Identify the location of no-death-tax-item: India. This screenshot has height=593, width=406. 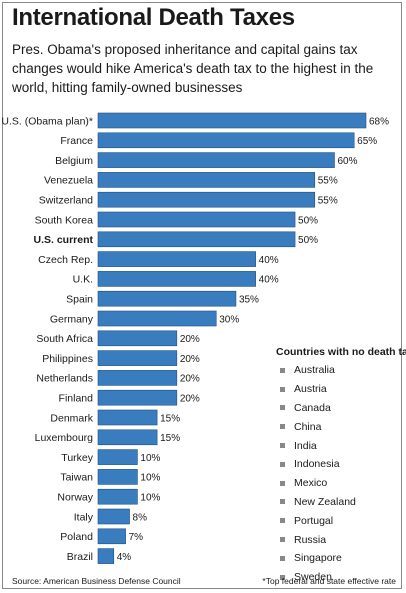
(338, 445).